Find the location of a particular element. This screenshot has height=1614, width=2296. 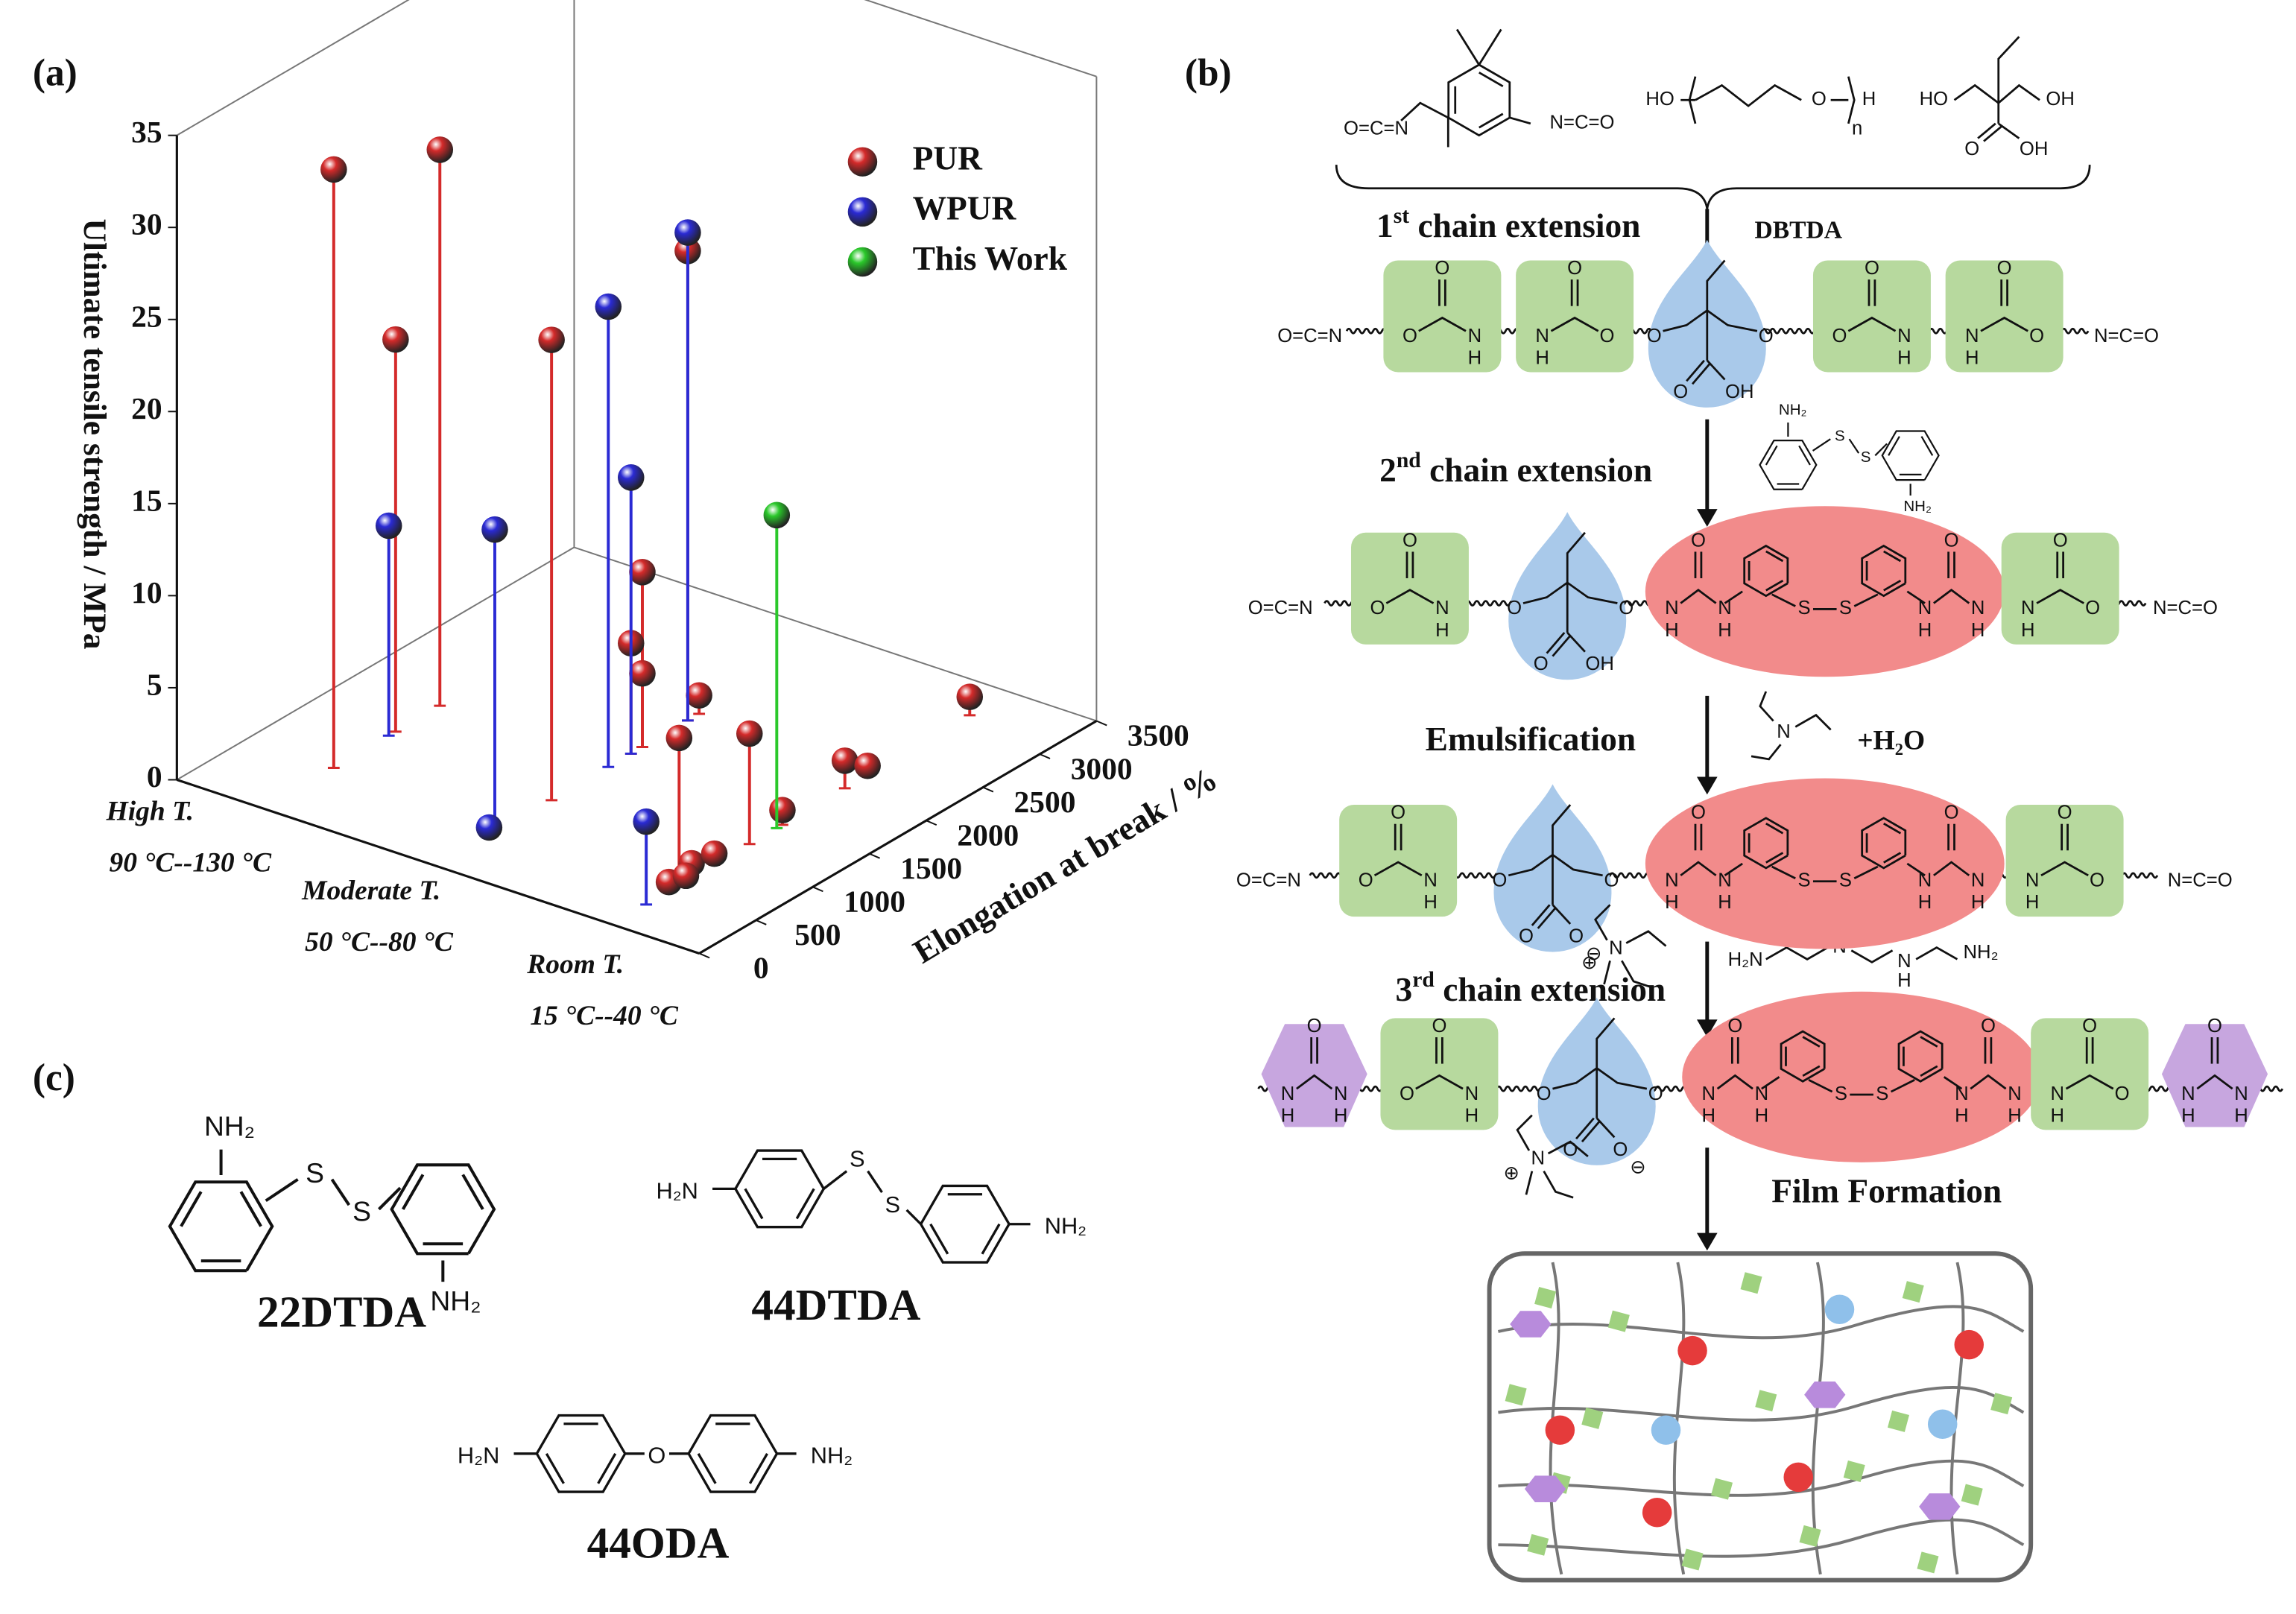

z-tick-label: 5 is located at coordinates (154, 684).